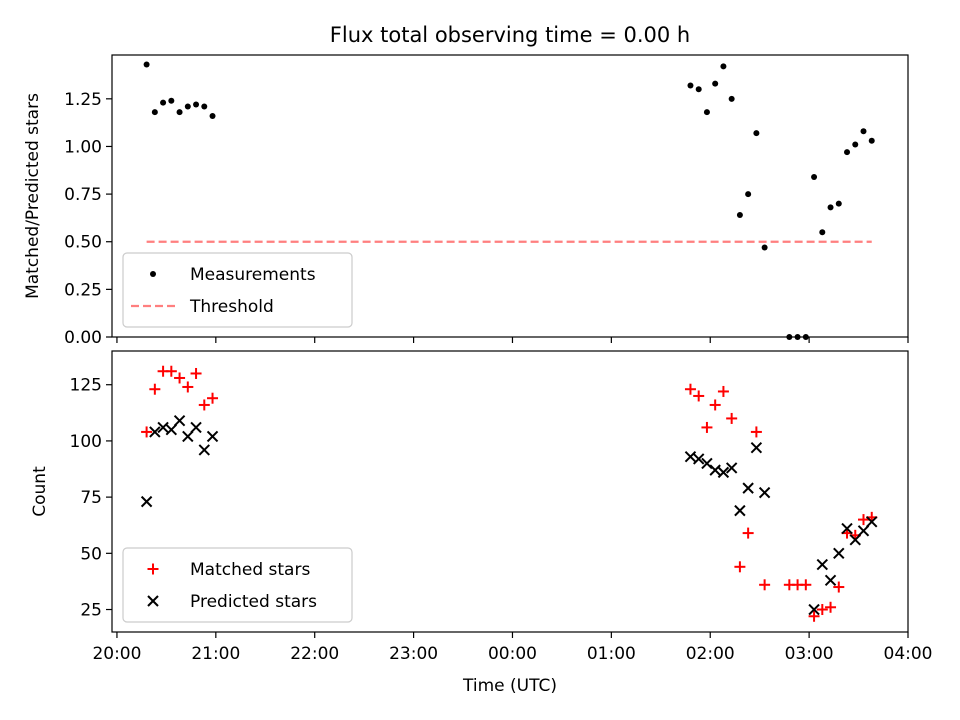 The width and height of the screenshot is (960, 720). Describe the element at coordinates (710, 654) in the screenshot. I see `x-tick-label: 02:00` at that location.